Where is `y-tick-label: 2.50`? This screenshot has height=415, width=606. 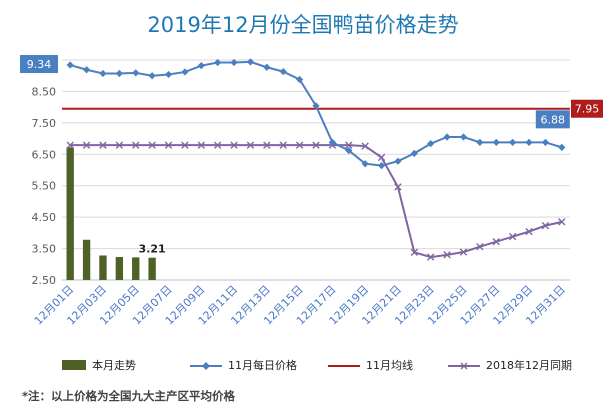 y-tick-label: 2.50 is located at coordinates (44, 280).